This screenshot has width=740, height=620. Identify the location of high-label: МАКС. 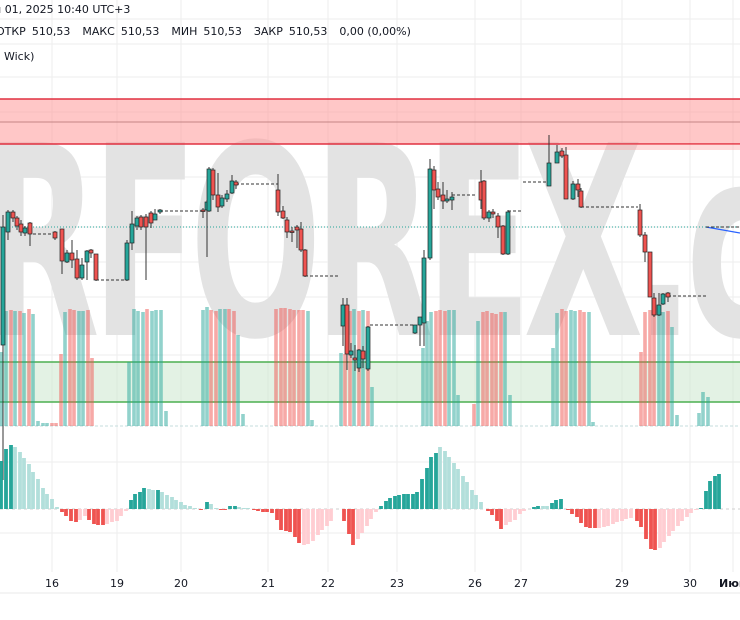
(98, 31).